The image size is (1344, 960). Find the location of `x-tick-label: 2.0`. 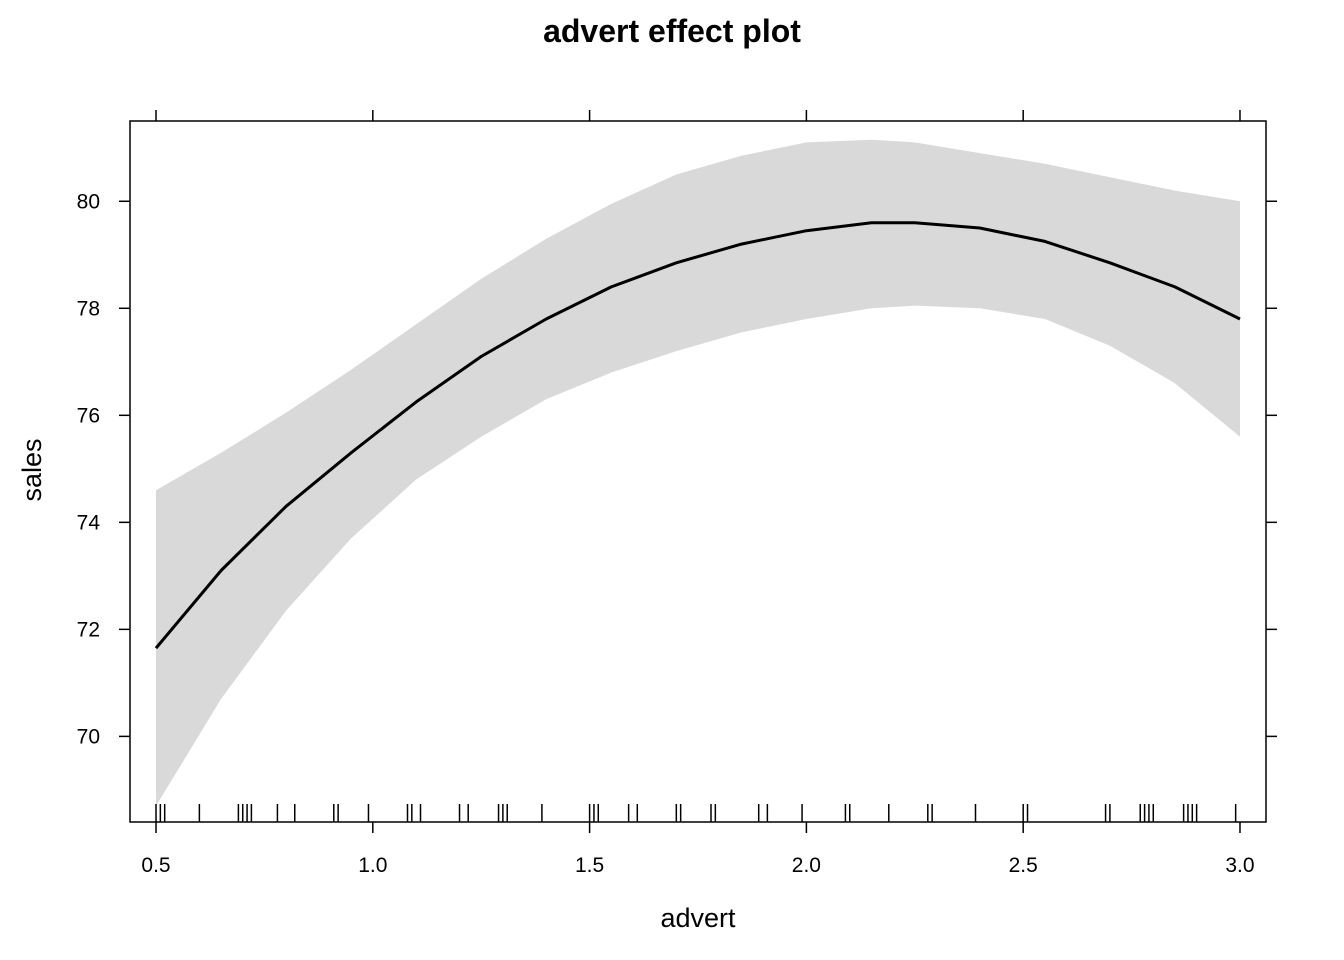

x-tick-label: 2.0 is located at coordinates (806, 865).